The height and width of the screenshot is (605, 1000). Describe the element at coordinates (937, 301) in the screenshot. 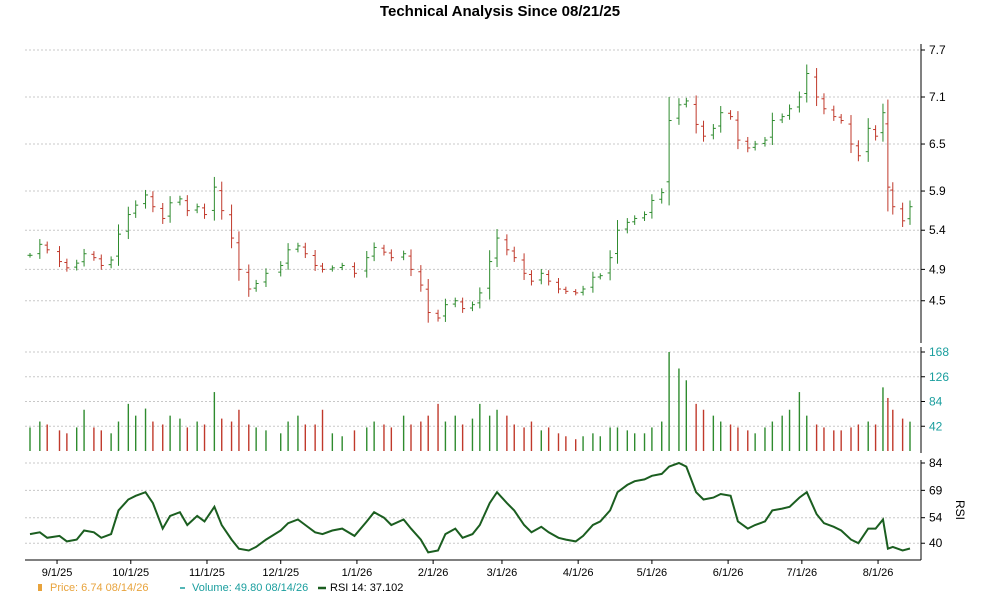

I see `y-tick-label: 4.5` at that location.